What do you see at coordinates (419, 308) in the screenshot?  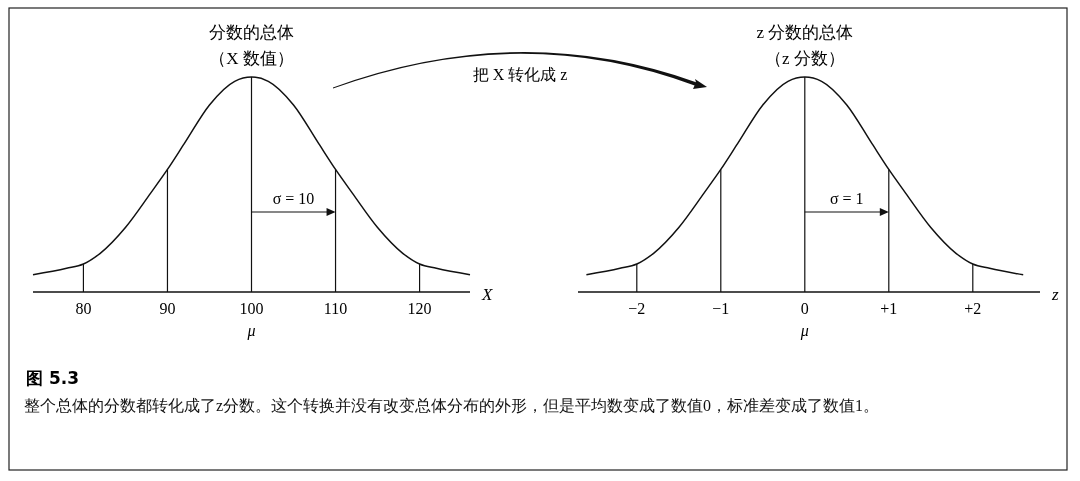 I see `x-tick-label: 120` at bounding box center [419, 308].